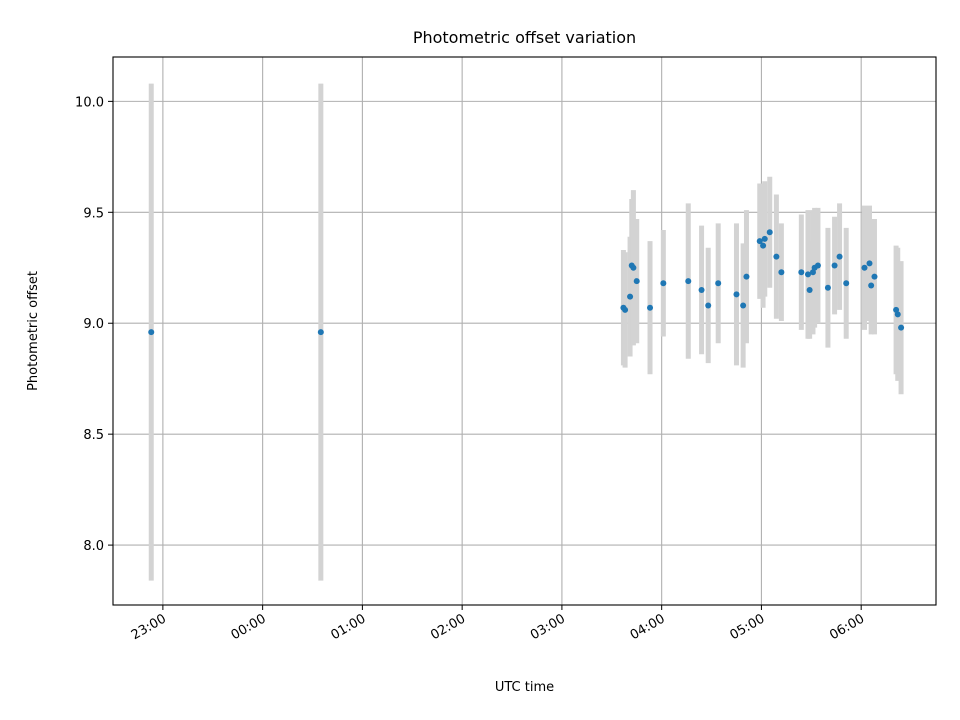 Image resolution: width=960 pixels, height=720 pixels. I want to click on x-tick-label: 03:00, so click(548, 627).